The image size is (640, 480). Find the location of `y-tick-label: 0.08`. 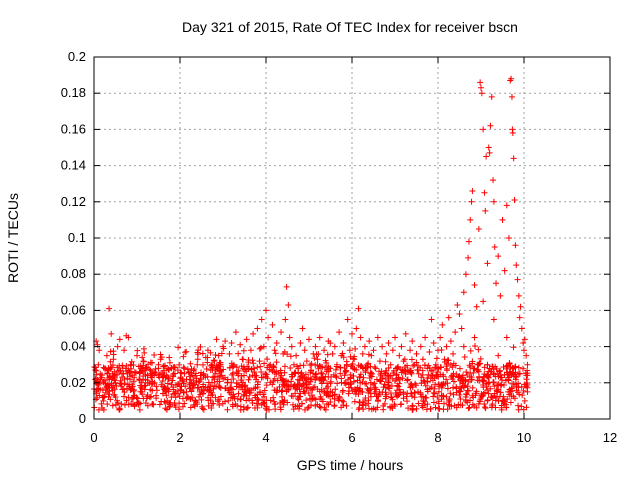

y-tick-label: 0.08 is located at coordinates (73, 273).